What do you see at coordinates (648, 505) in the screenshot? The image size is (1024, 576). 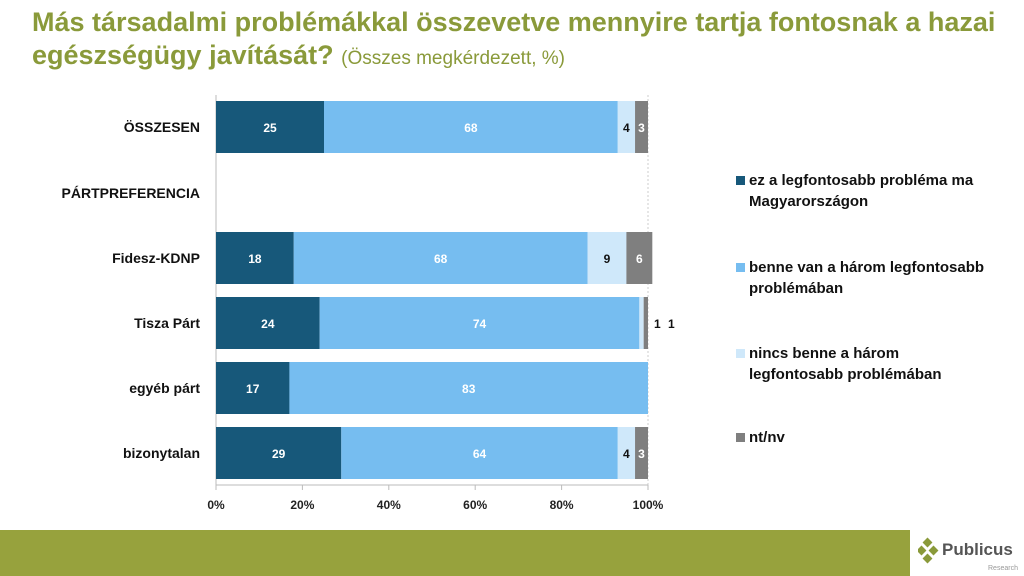 I see `x-tick-label: 100%` at bounding box center [648, 505].